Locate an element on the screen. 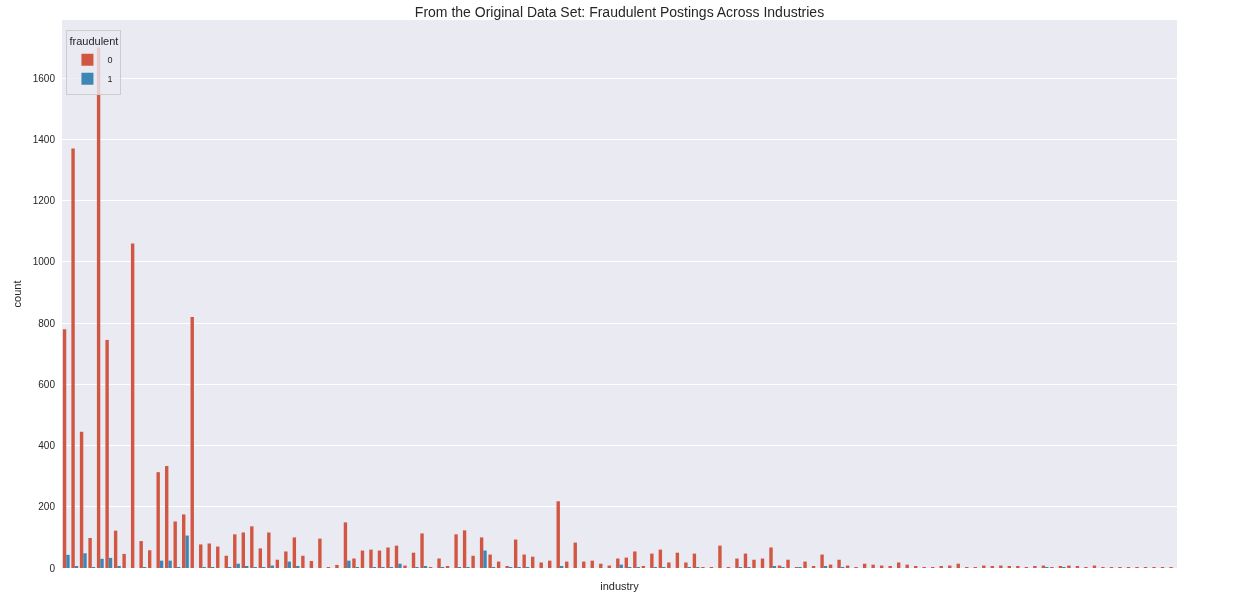  y-tick-label: 200 is located at coordinates (47, 507).